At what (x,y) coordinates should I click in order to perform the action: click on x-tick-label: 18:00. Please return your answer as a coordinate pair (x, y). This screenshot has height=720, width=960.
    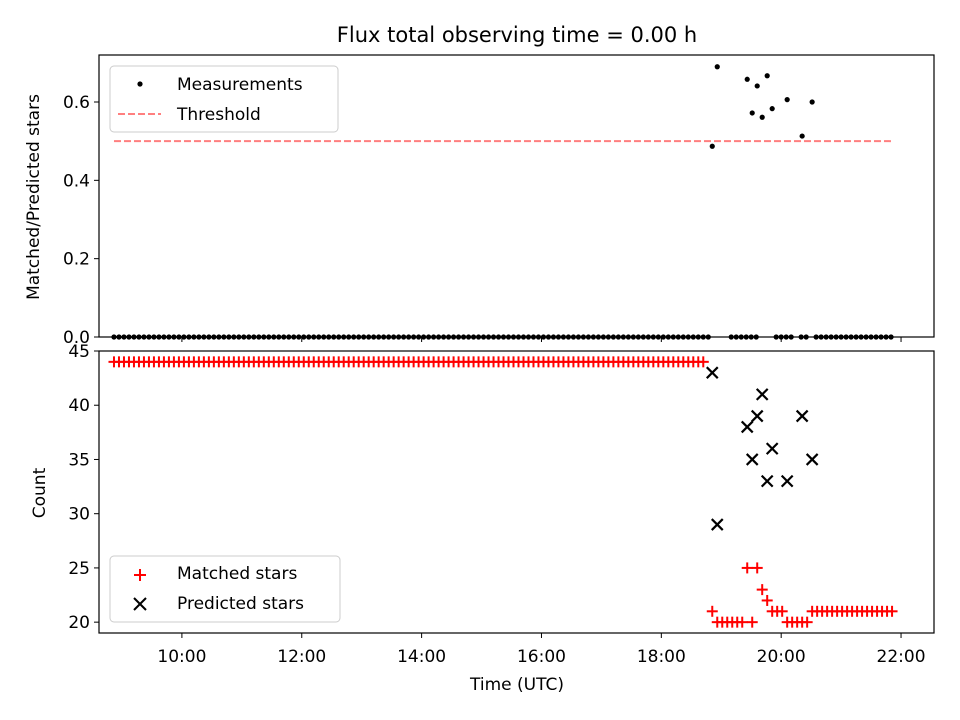
    Looking at the image, I should click on (661, 657).